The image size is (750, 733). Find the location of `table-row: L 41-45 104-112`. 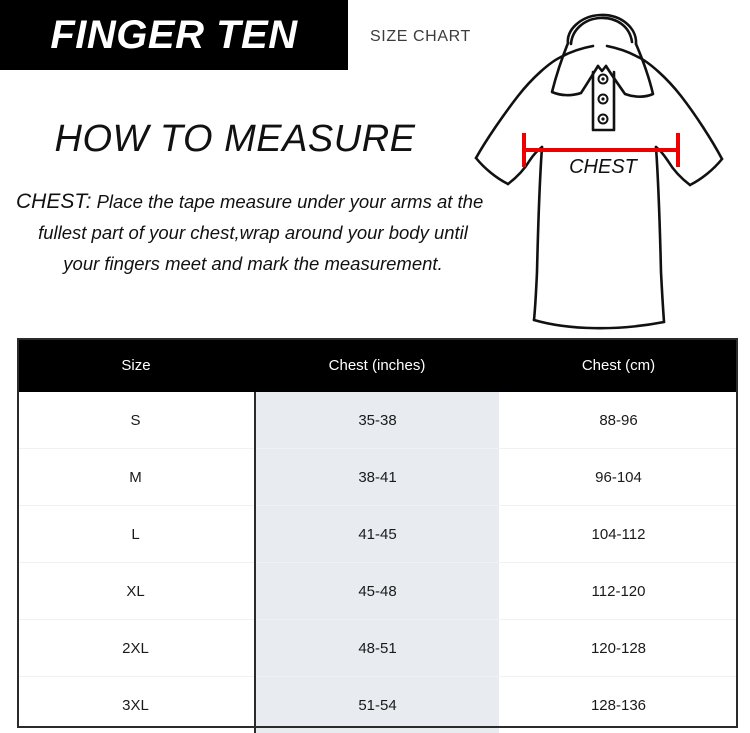

table-row: L 41-45 104-112 is located at coordinates (377, 534).